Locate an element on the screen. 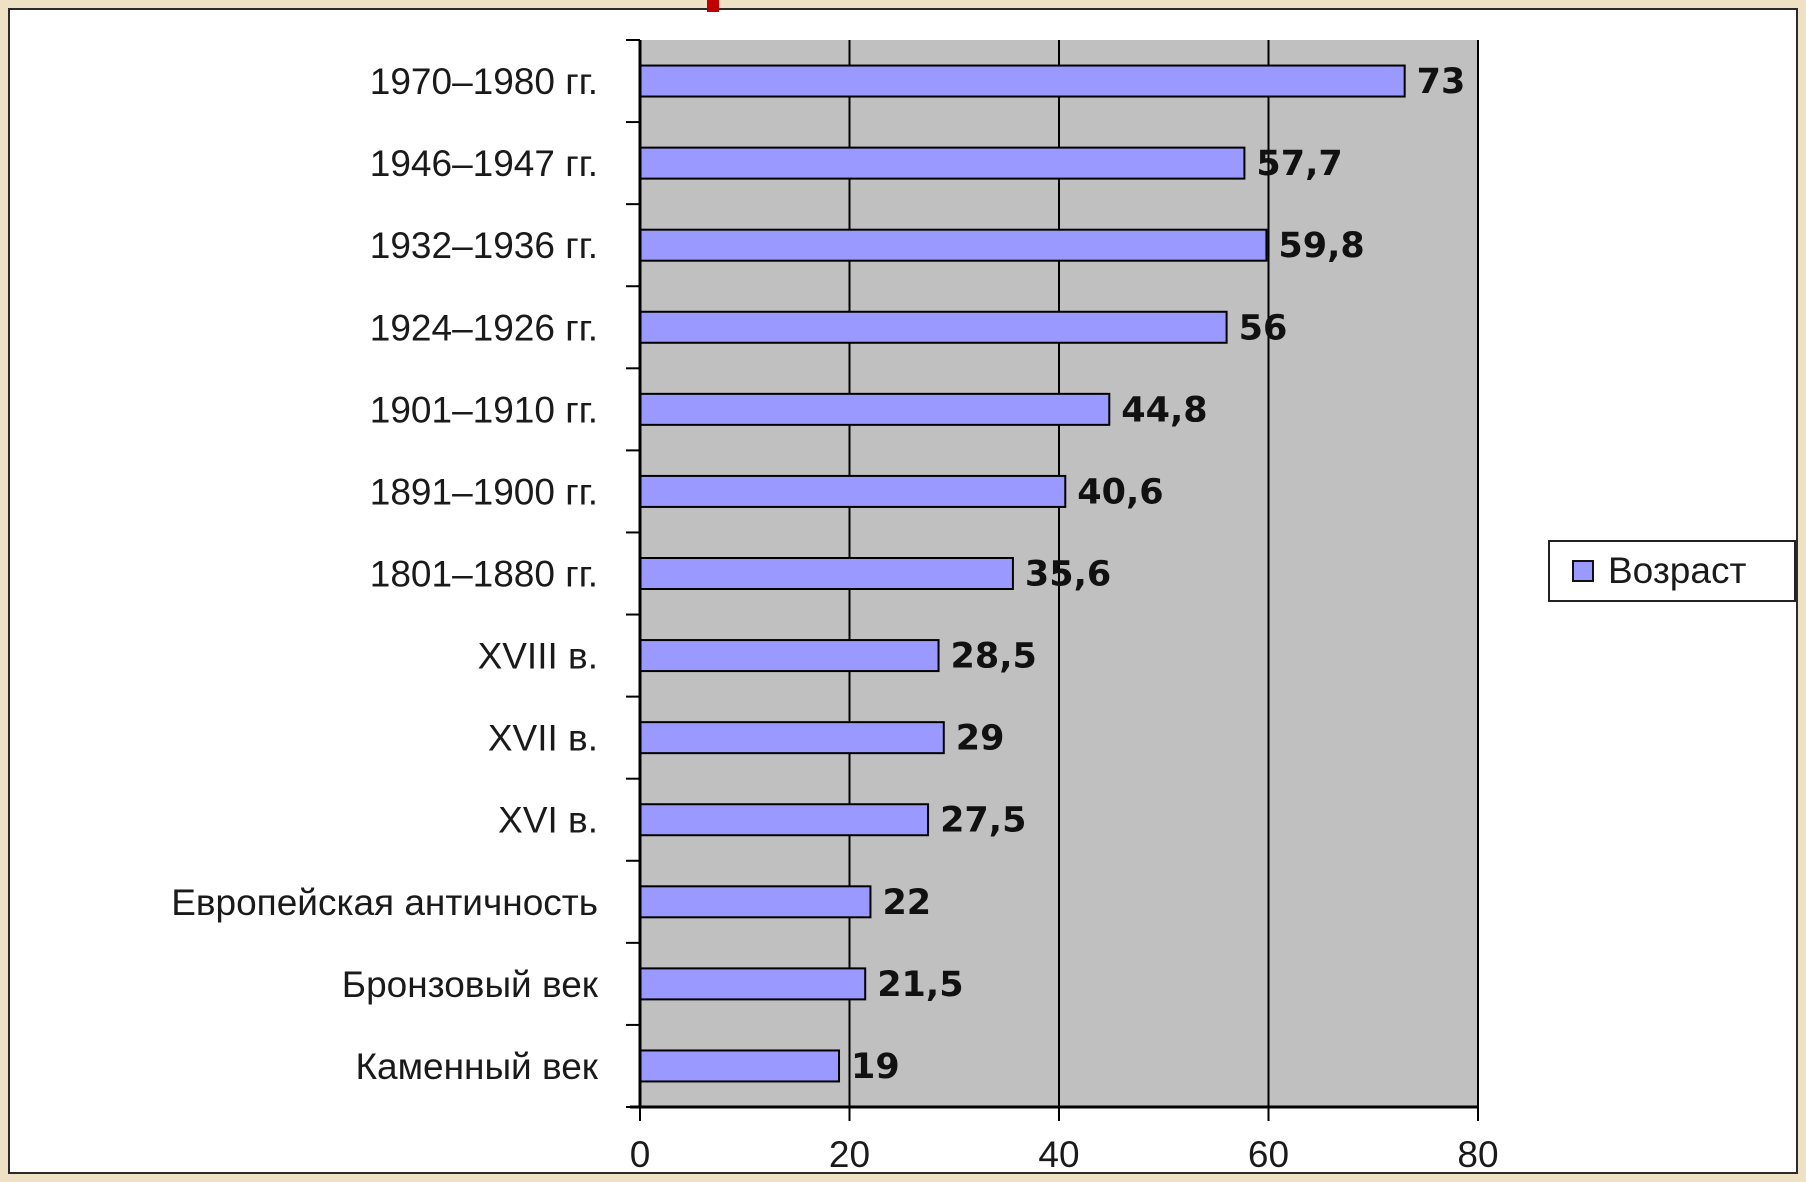 Image resolution: width=1806 pixels, height=1182 pixels. value-label-7: 28,5 is located at coordinates (994, 657).